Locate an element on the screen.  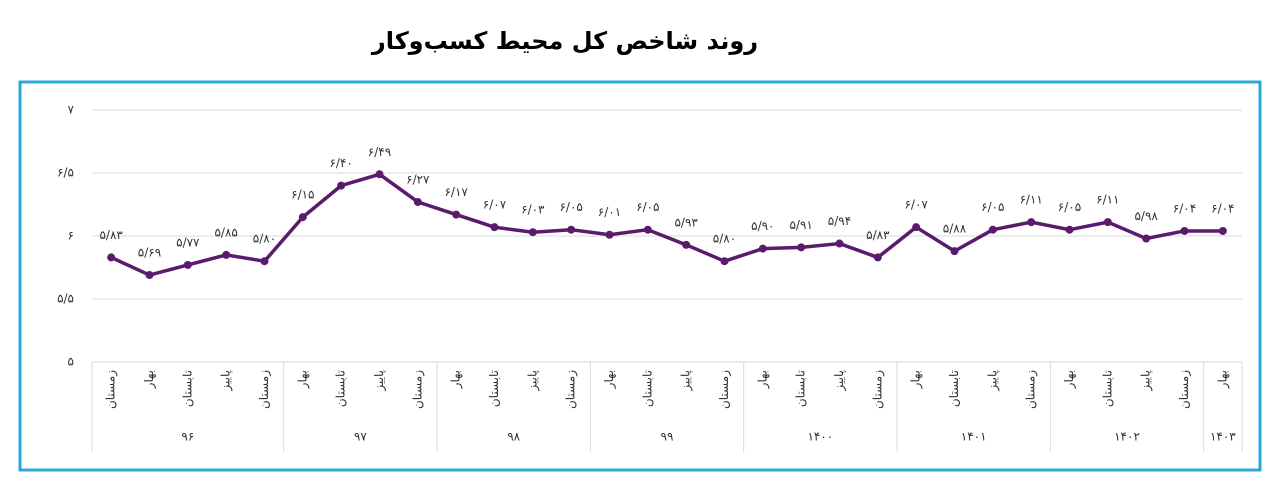
data-label: ۶/۱۷ is located at coordinates (456, 192).